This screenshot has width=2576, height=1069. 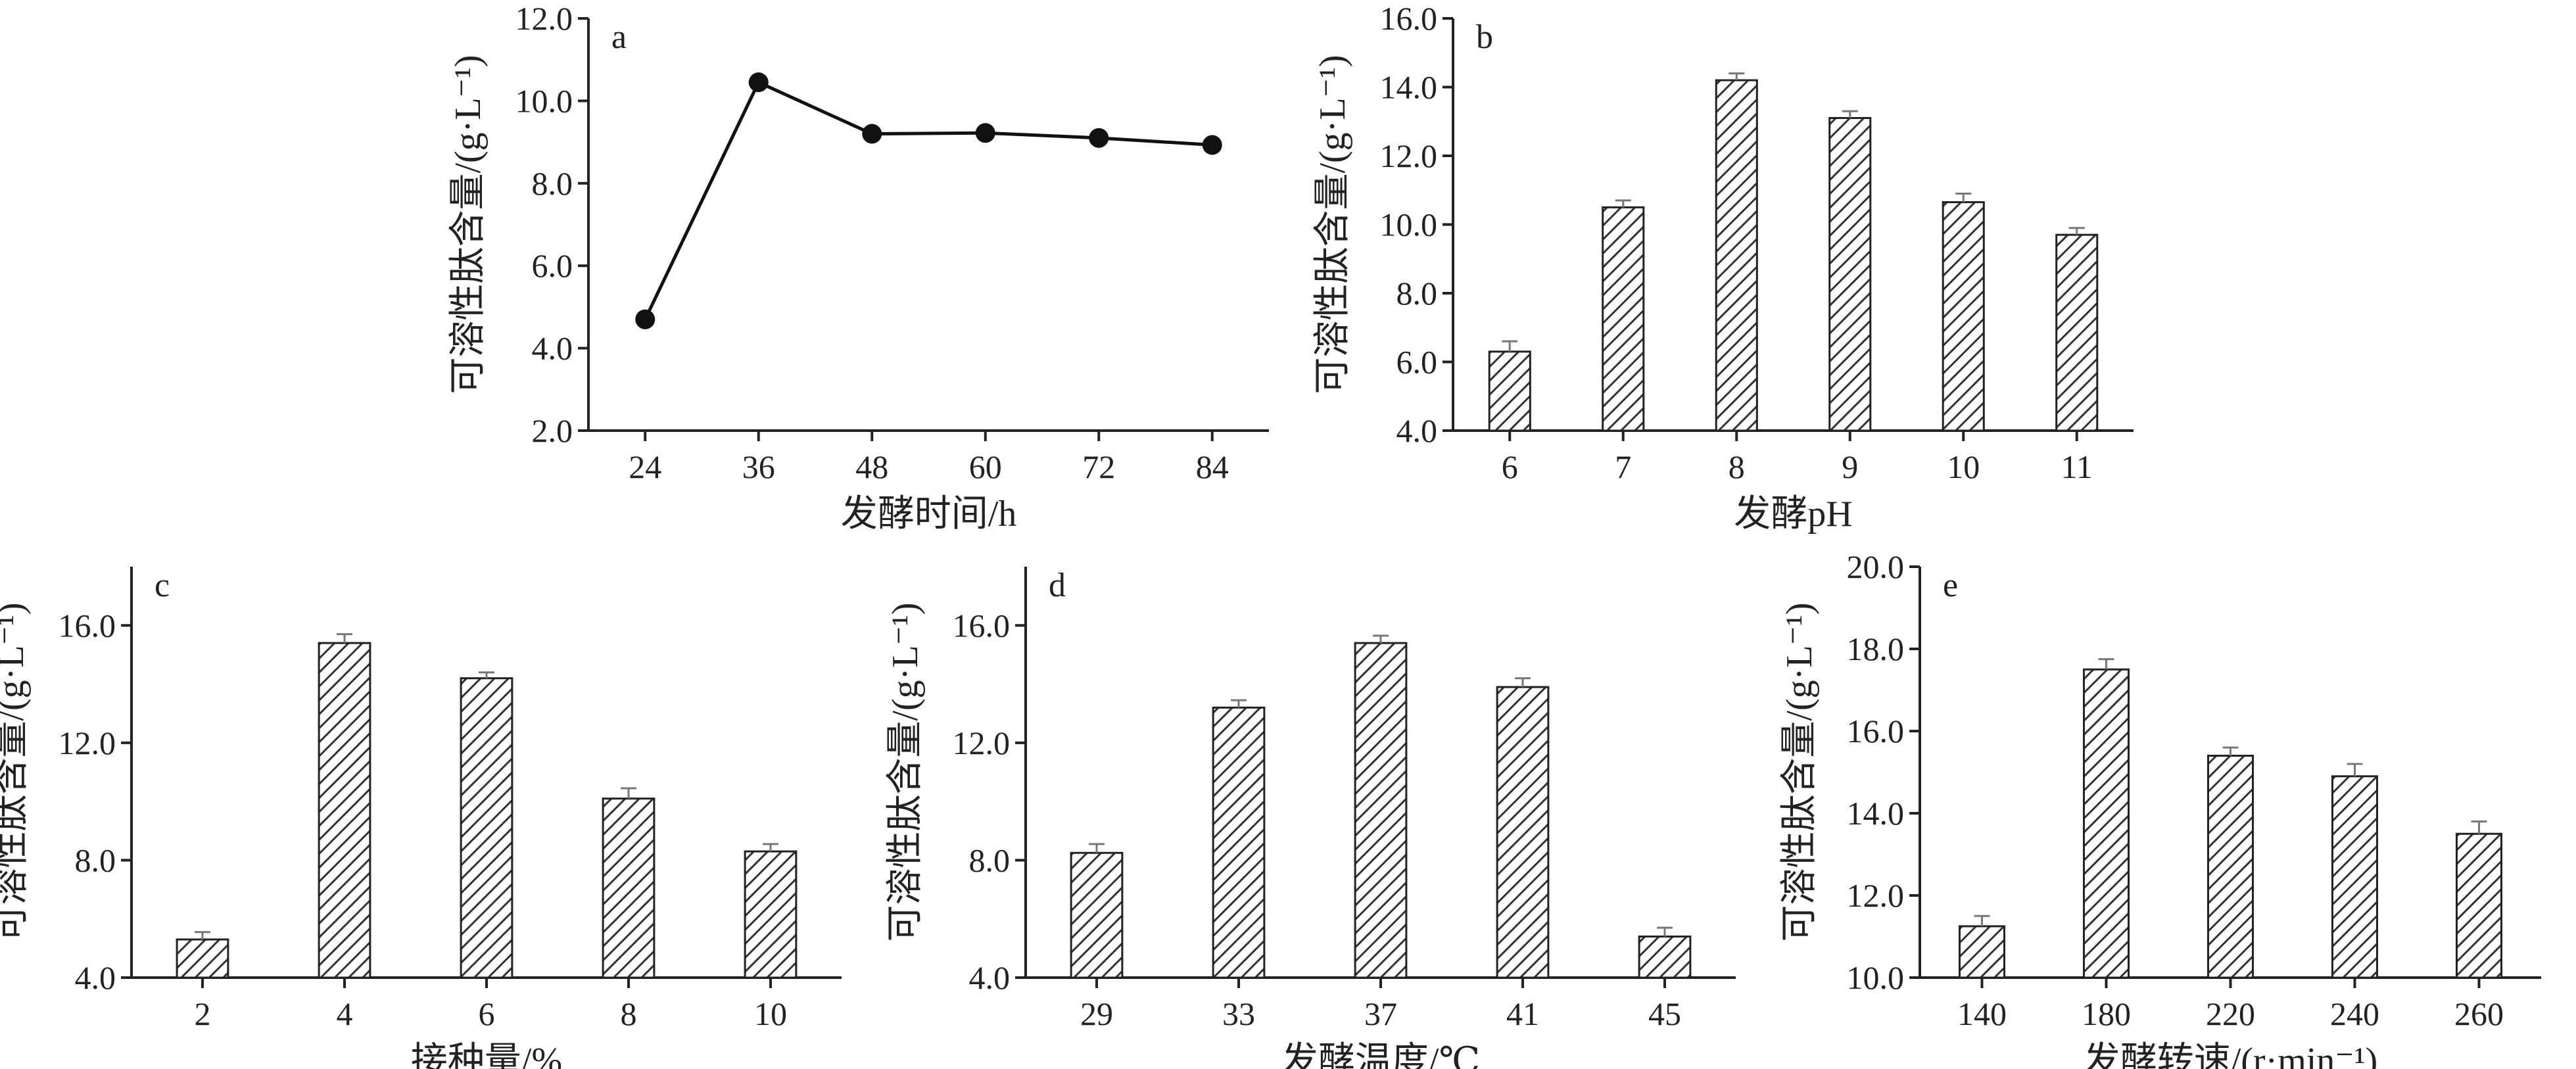 I want to click on y-tick-label: 20.0, so click(x=1876, y=566).